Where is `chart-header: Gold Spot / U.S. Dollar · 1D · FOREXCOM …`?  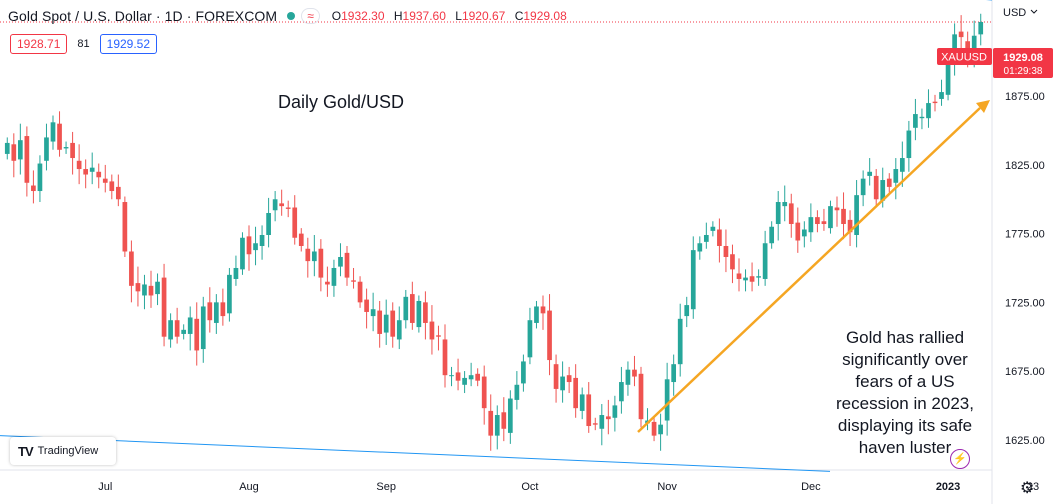 chart-header: Gold Spot / U.S. Dollar · 1D · FOREXCOM … is located at coordinates (290, 16).